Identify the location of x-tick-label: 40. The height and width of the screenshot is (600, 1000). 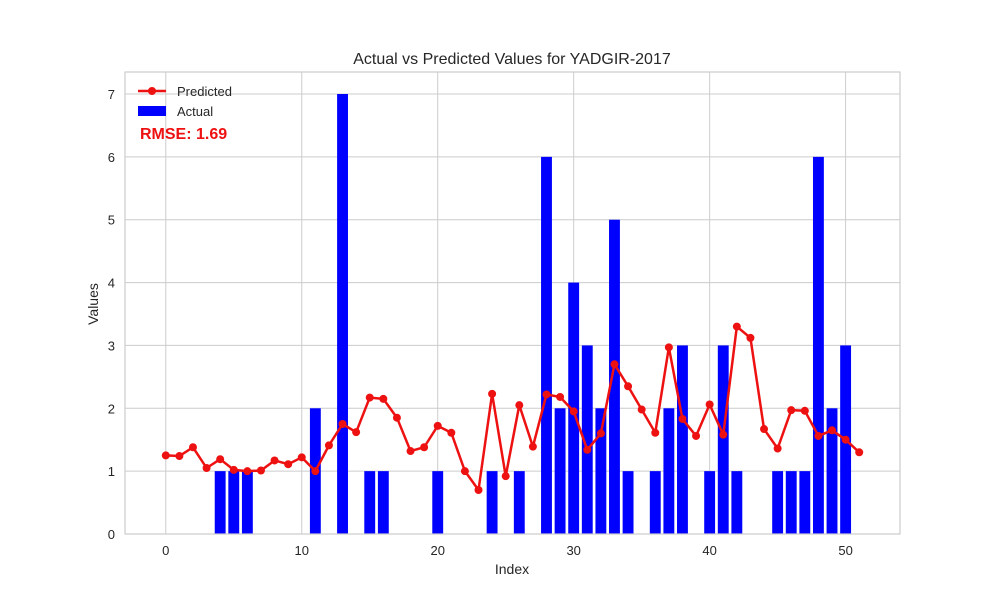
(709, 550).